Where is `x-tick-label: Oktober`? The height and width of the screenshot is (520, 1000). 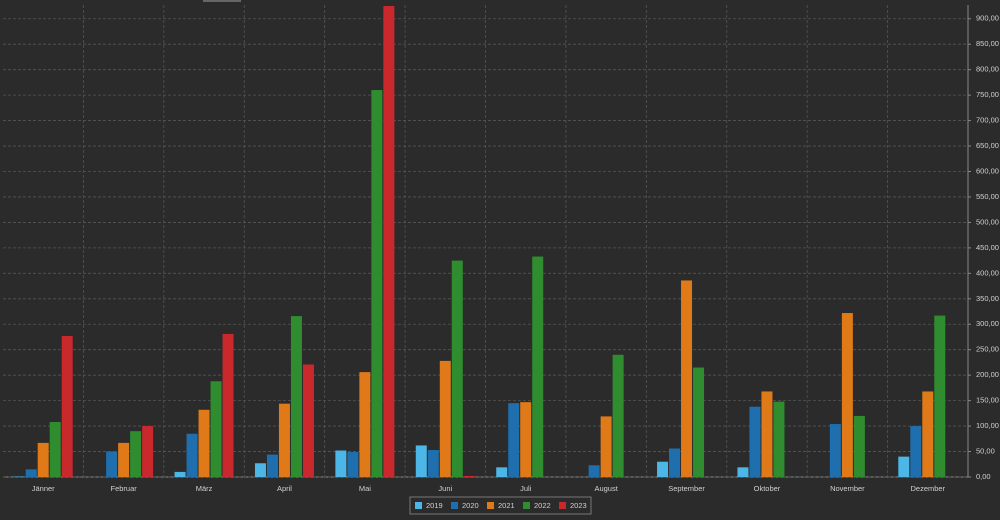
x-tick-label: Oktober is located at coordinates (767, 488).